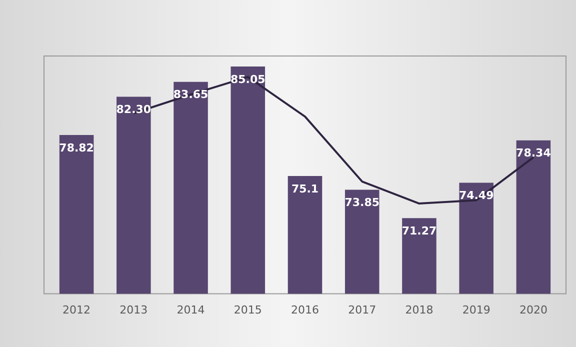  What do you see at coordinates (419, 309) in the screenshot?
I see `x-tick-label: 2018` at bounding box center [419, 309].